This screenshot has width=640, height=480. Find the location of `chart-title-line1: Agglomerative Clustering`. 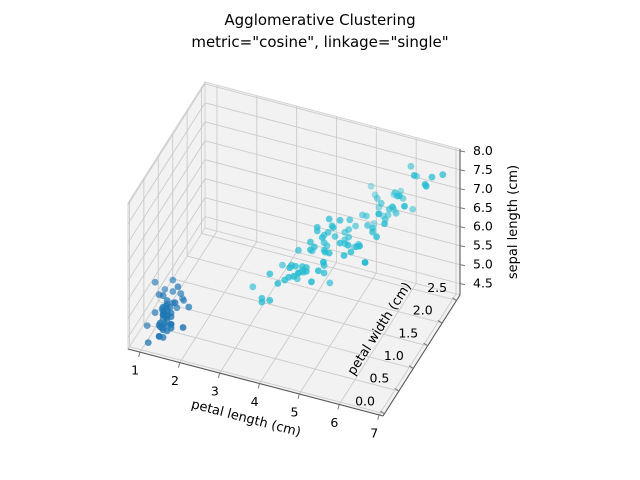

chart-title-line1: Agglomerative Clustering is located at coordinates (320, 20).